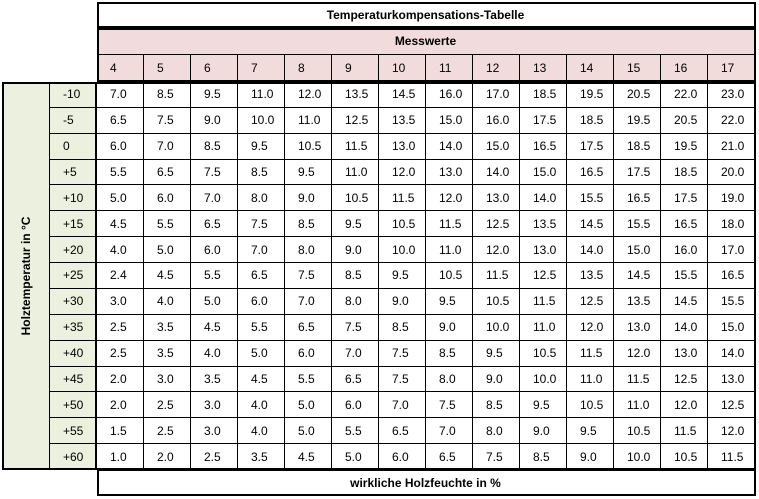 The width and height of the screenshot is (759, 499). Describe the element at coordinates (402, 68) in the screenshot. I see `column-header: 10` at that location.